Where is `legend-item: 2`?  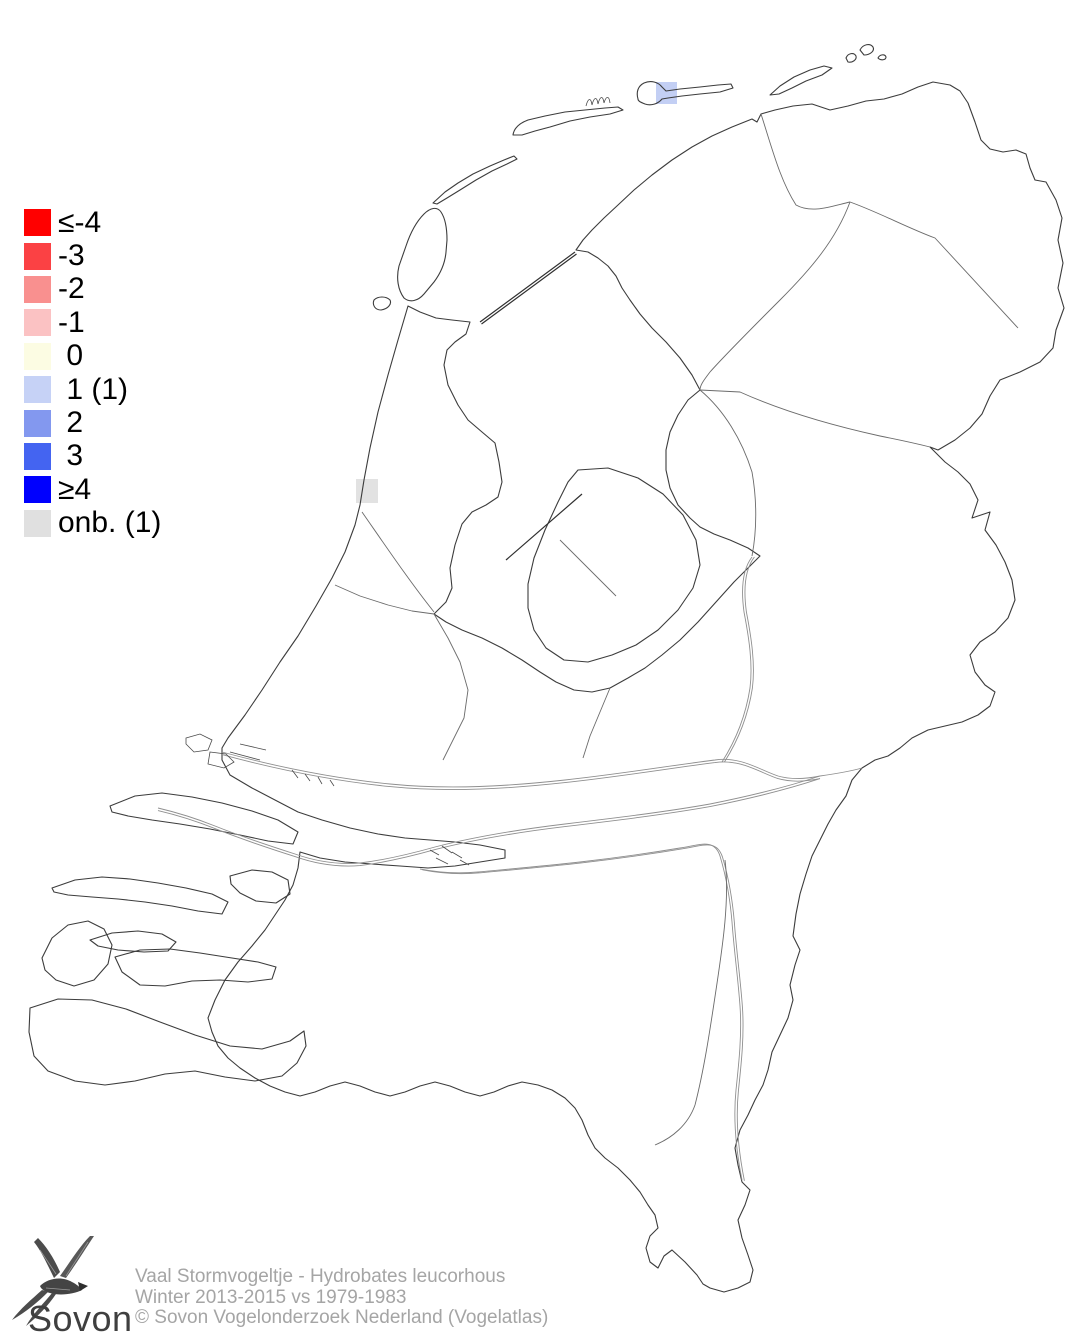 legend-item: 2 is located at coordinates (92, 422).